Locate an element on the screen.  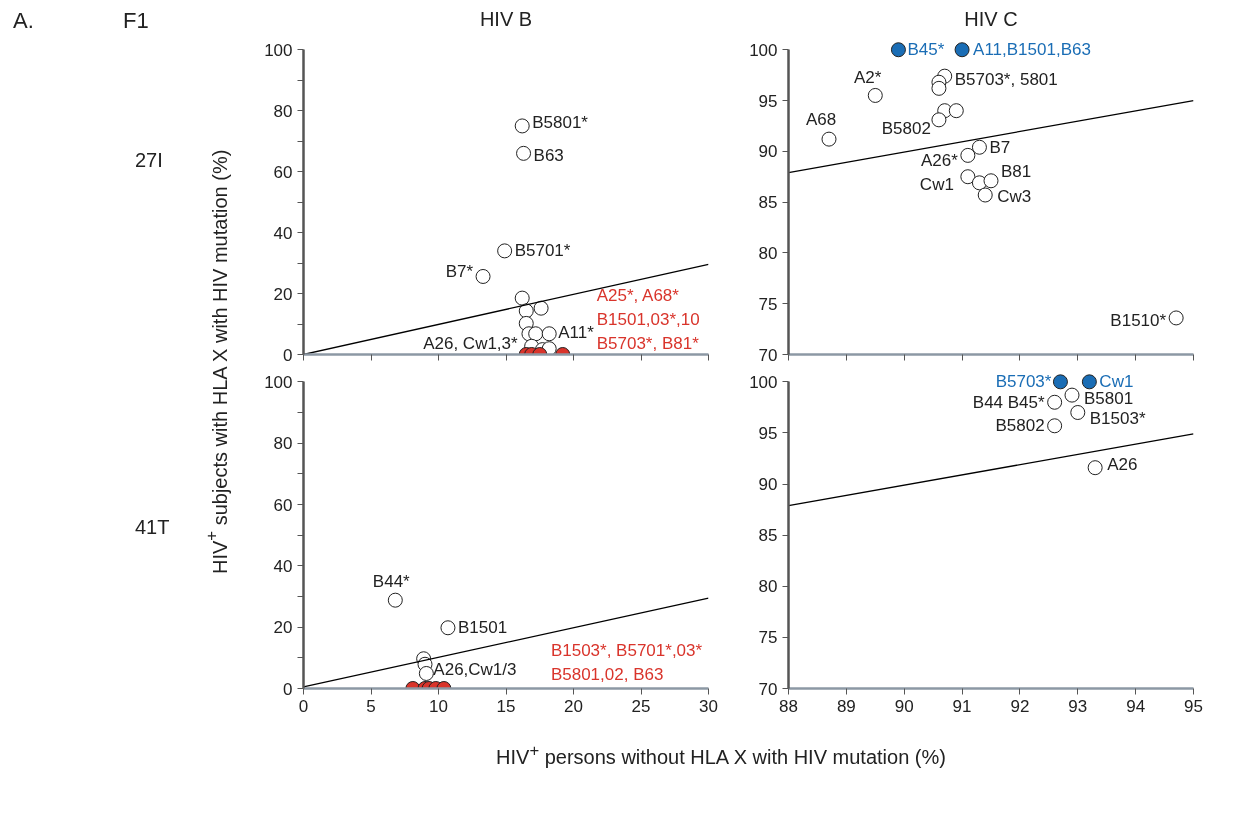
x-tick-label: 25 is located at coordinates (641, 706).